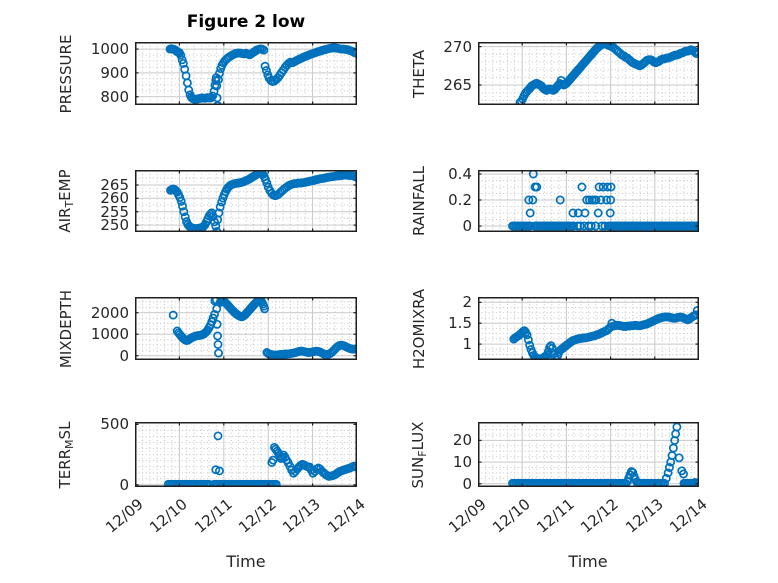  I want to click on y-tick-label: 250, so click(114, 225).